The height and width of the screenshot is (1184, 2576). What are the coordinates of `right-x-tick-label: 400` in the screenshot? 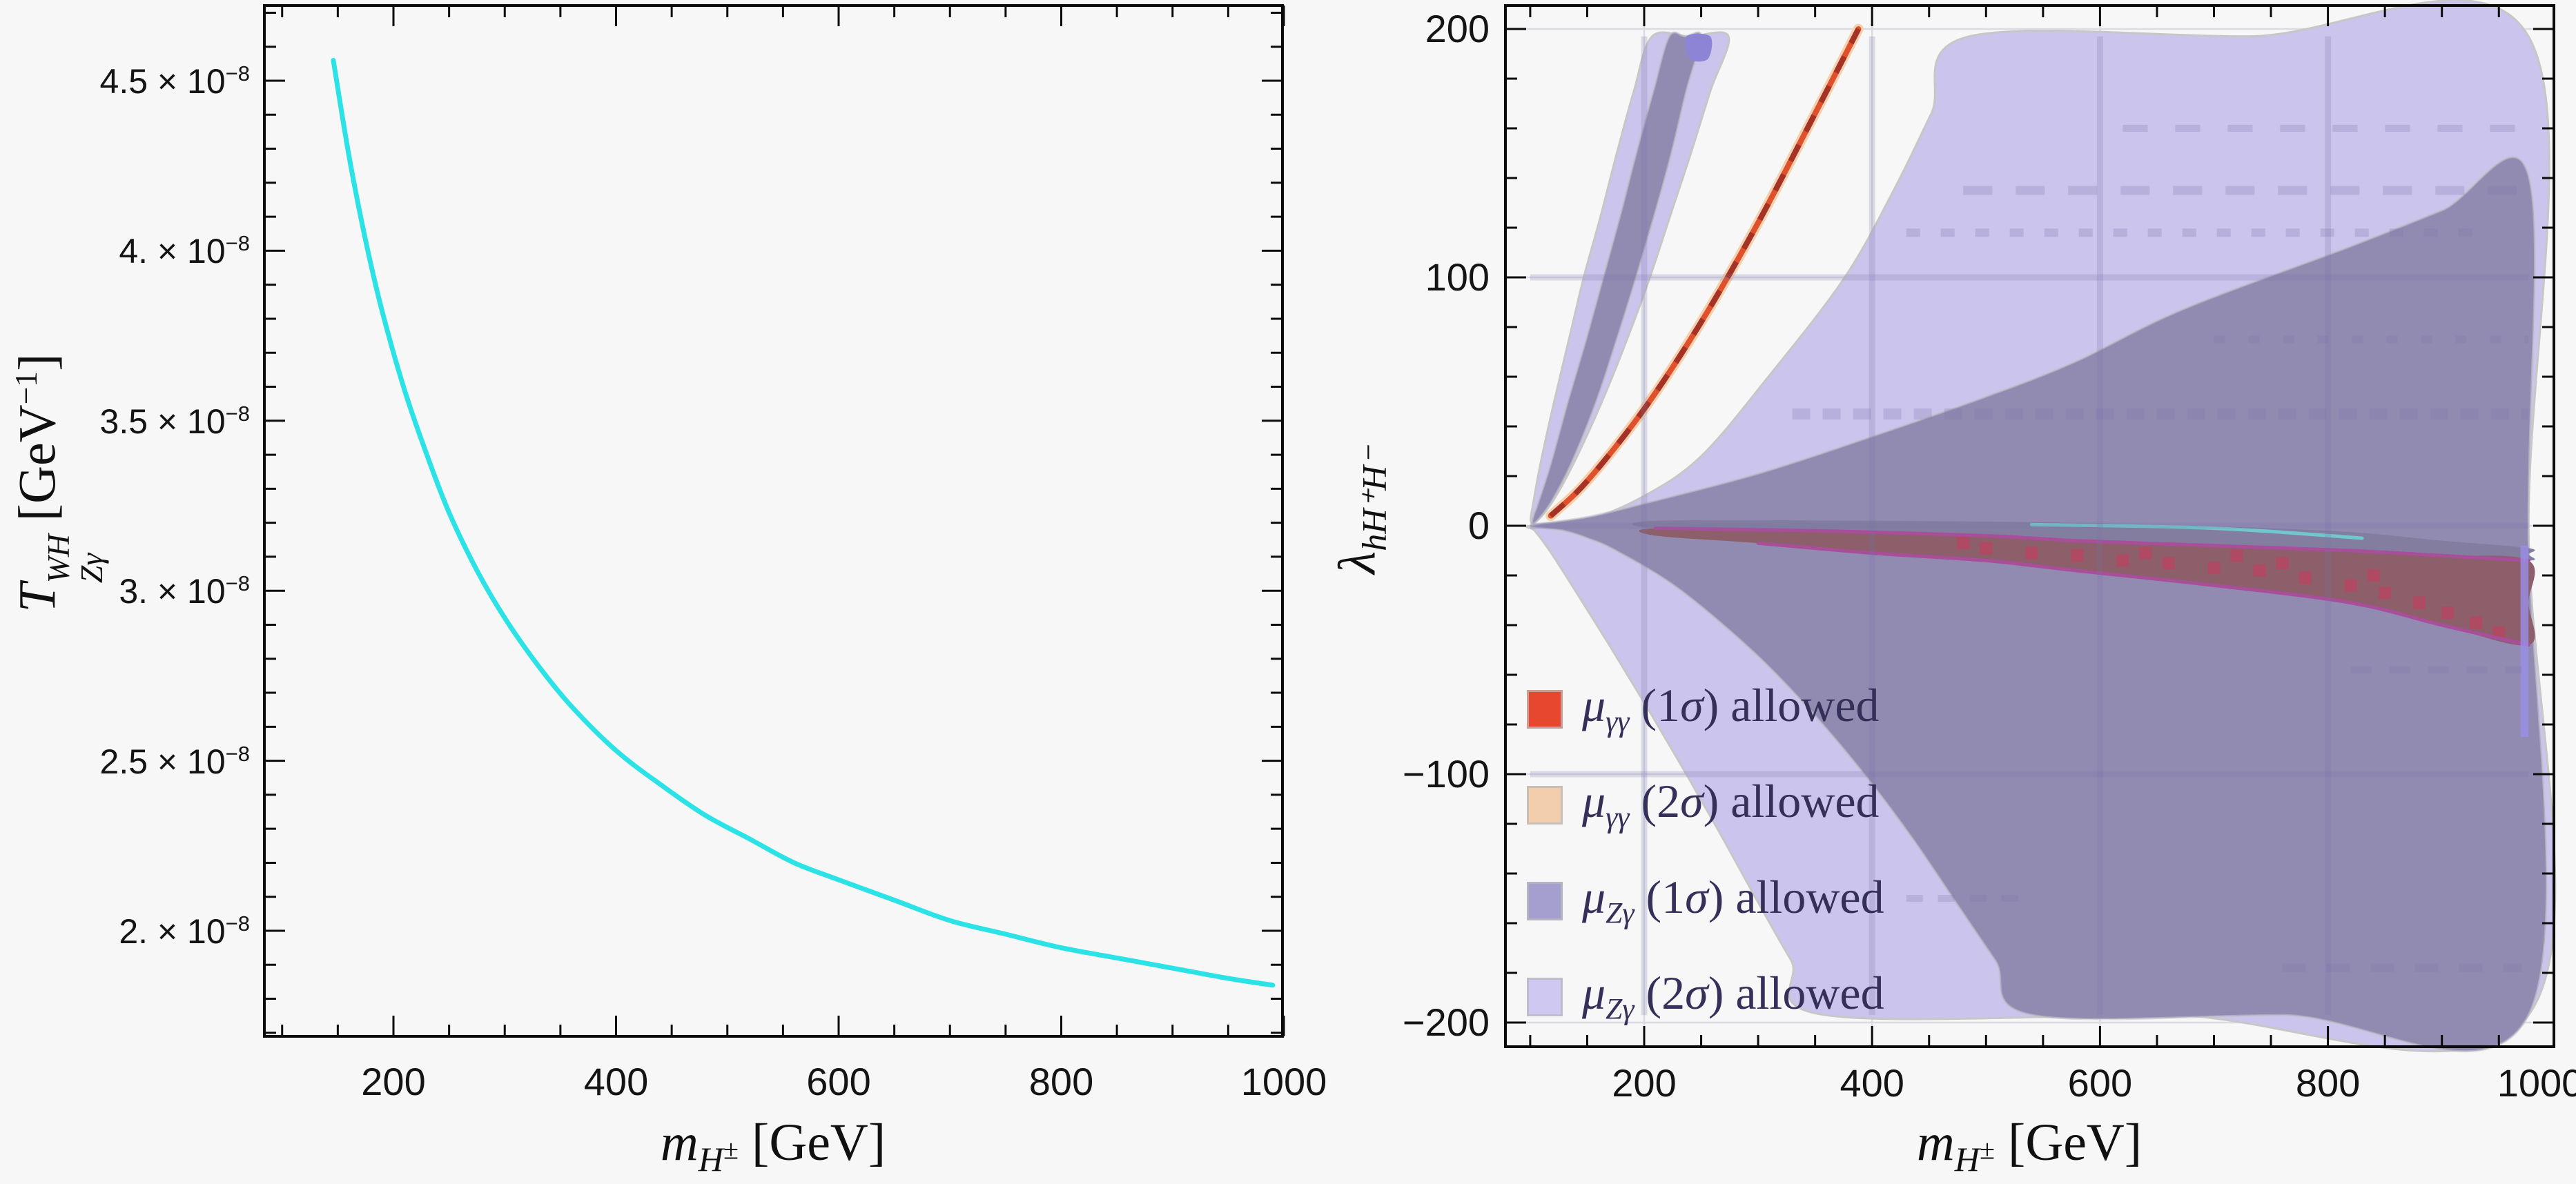 It's located at (1872, 1083).